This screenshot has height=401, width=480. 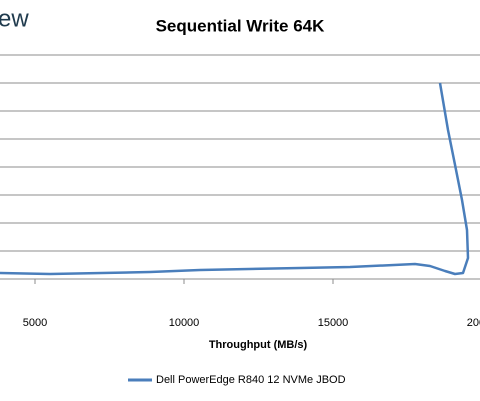 What do you see at coordinates (251, 380) in the screenshot?
I see `legend-label: Dell PowerEdge R840 12 NVMe JBOD` at bounding box center [251, 380].